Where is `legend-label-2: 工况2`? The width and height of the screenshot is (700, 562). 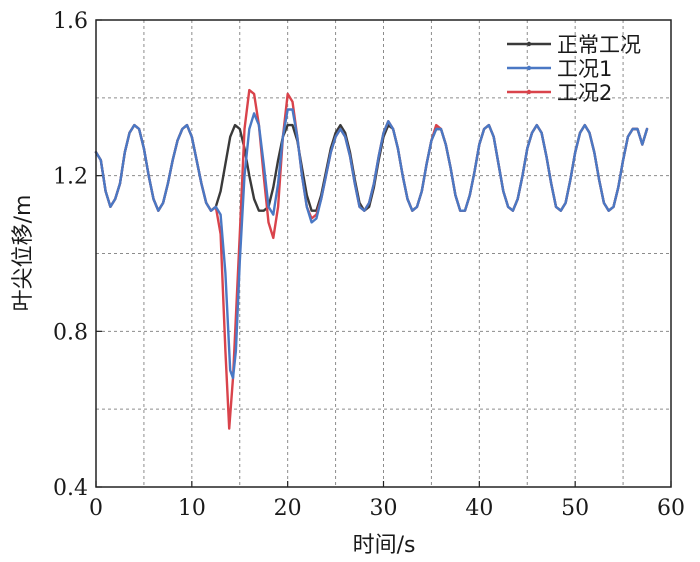 legend-label-2: 工况2 is located at coordinates (584, 93).